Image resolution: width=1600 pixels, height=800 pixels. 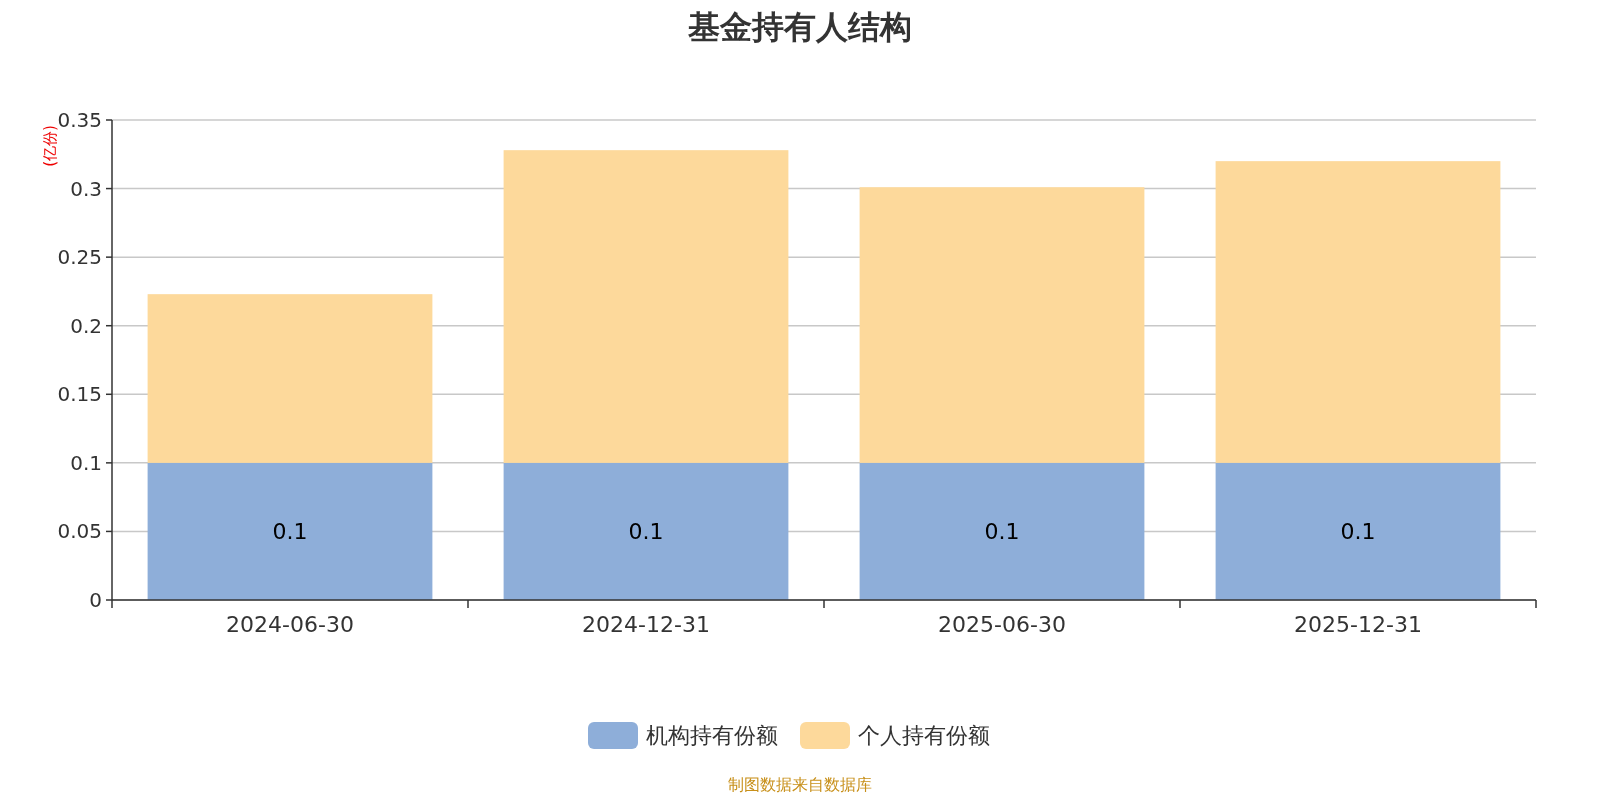 I want to click on x-tick-label: 2024-06-30, so click(x=290, y=624).